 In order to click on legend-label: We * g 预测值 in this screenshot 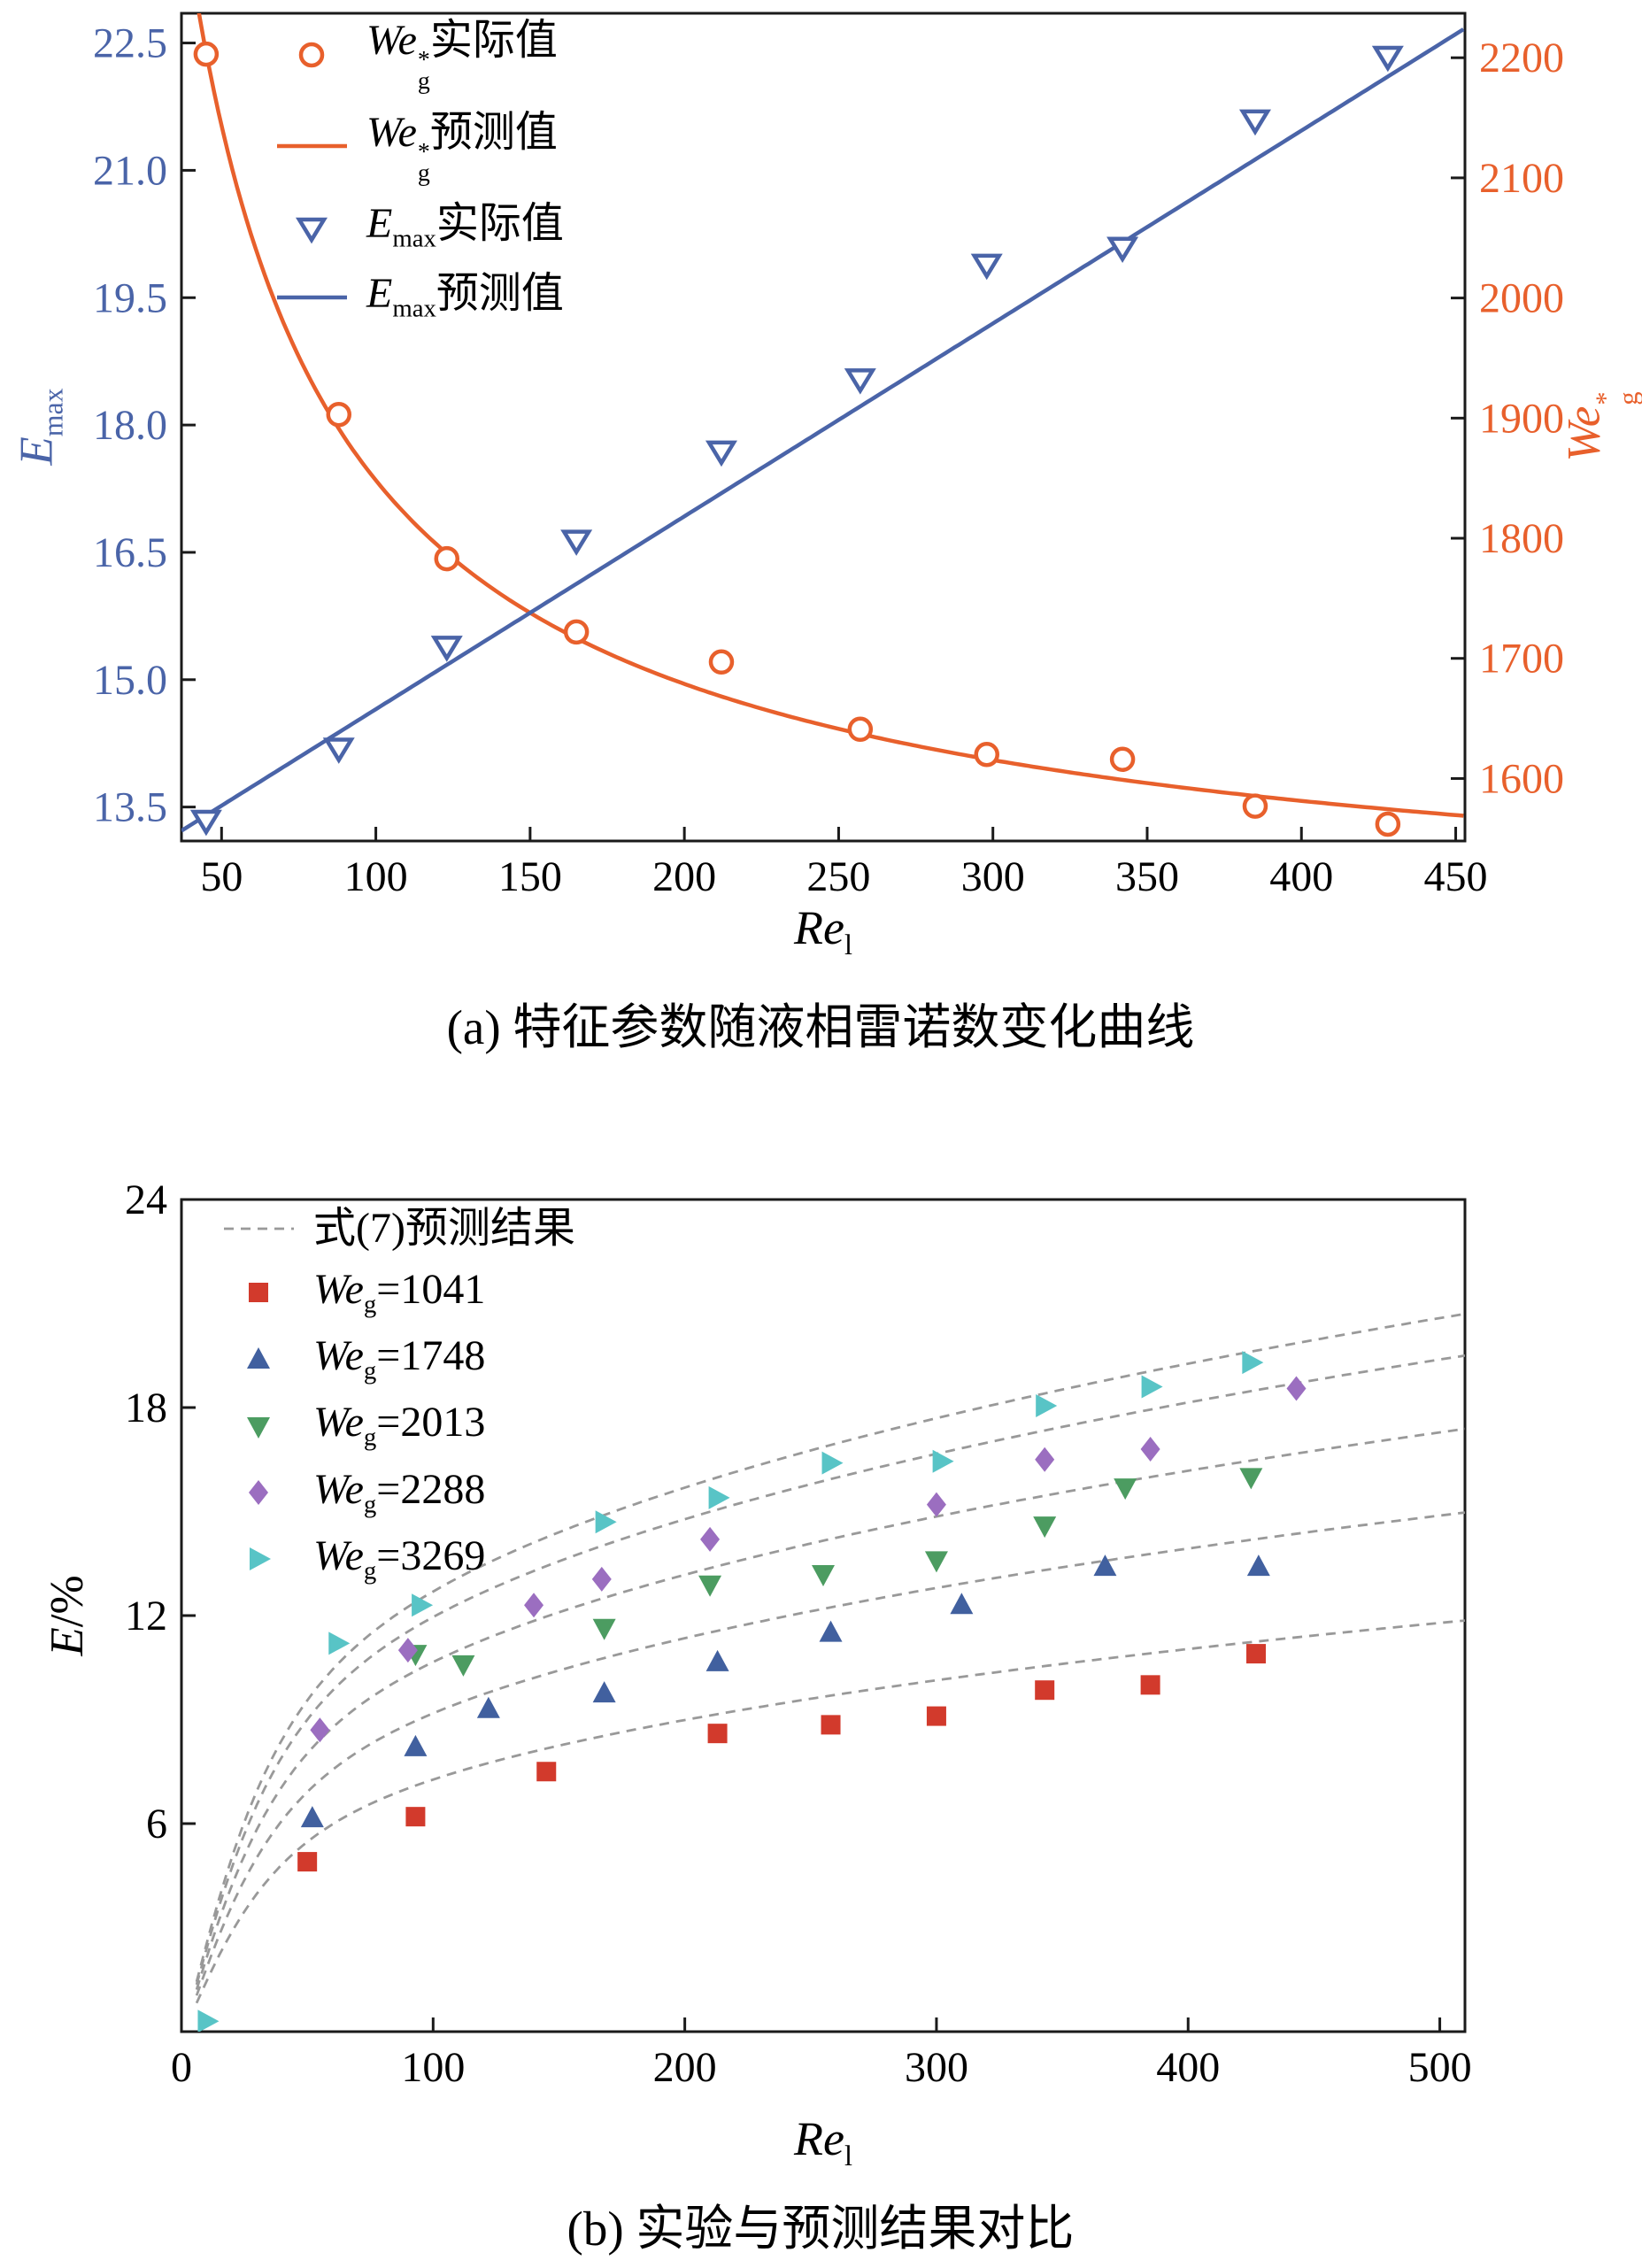, I will do `click(462, 147)`.